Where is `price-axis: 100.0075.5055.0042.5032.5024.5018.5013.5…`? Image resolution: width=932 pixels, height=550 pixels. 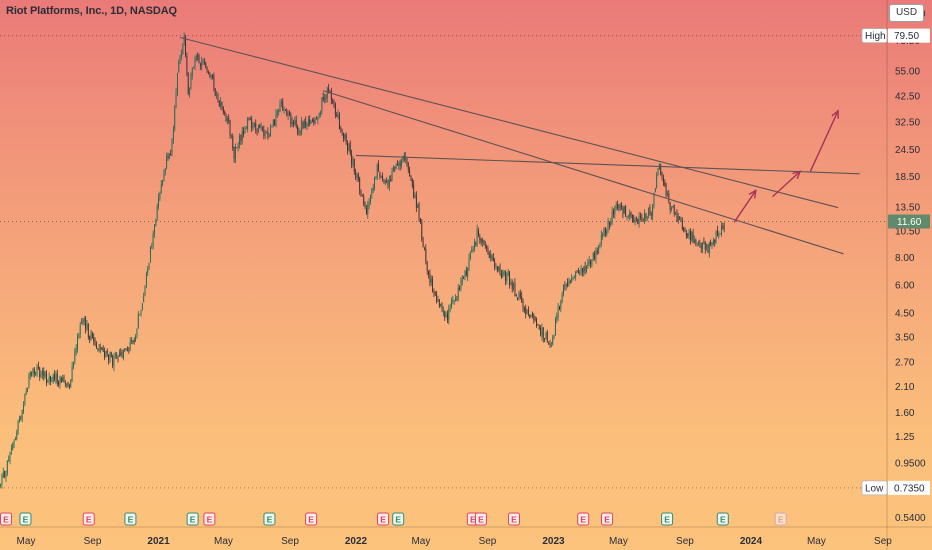
price-axis: 100.0075.5055.0042.5032.5024.5018.5013.5… is located at coordinates (895, 266).